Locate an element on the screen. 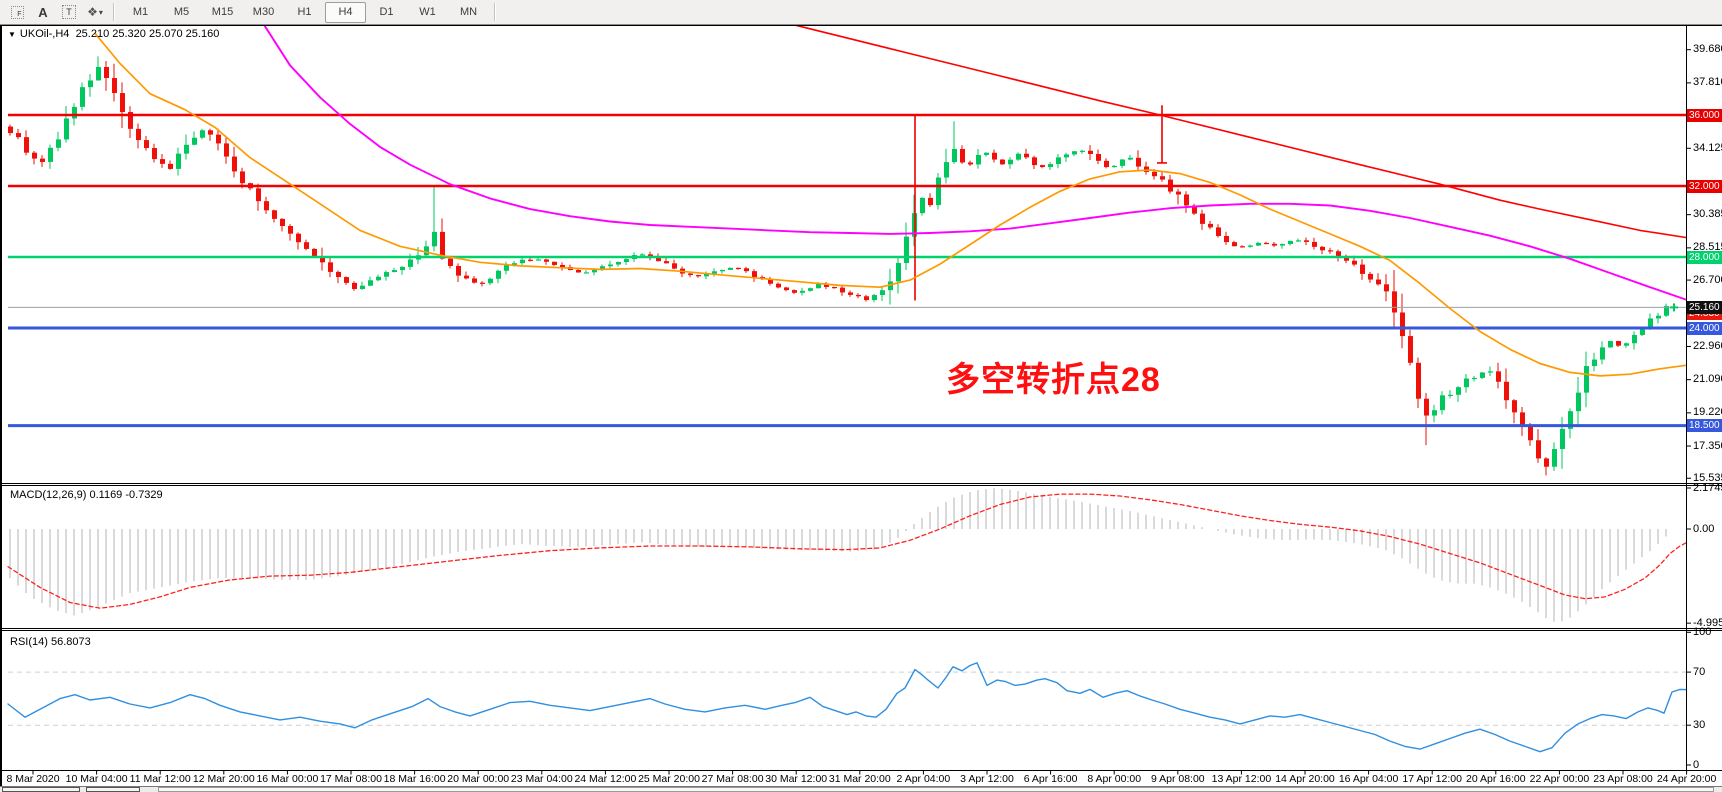  template-f-glyph: F is located at coordinates (17, 12).